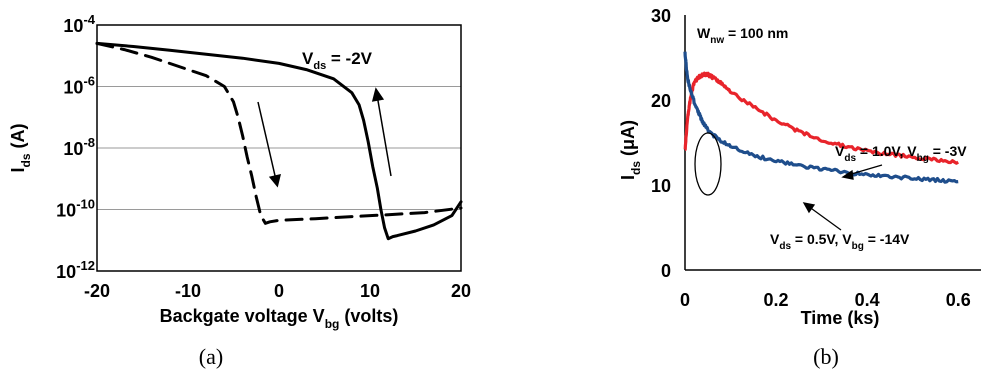  Describe the element at coordinates (840, 241) in the screenshot. I see `series-label-blue: Vds = 0.5V, Vbg = -14V` at that location.